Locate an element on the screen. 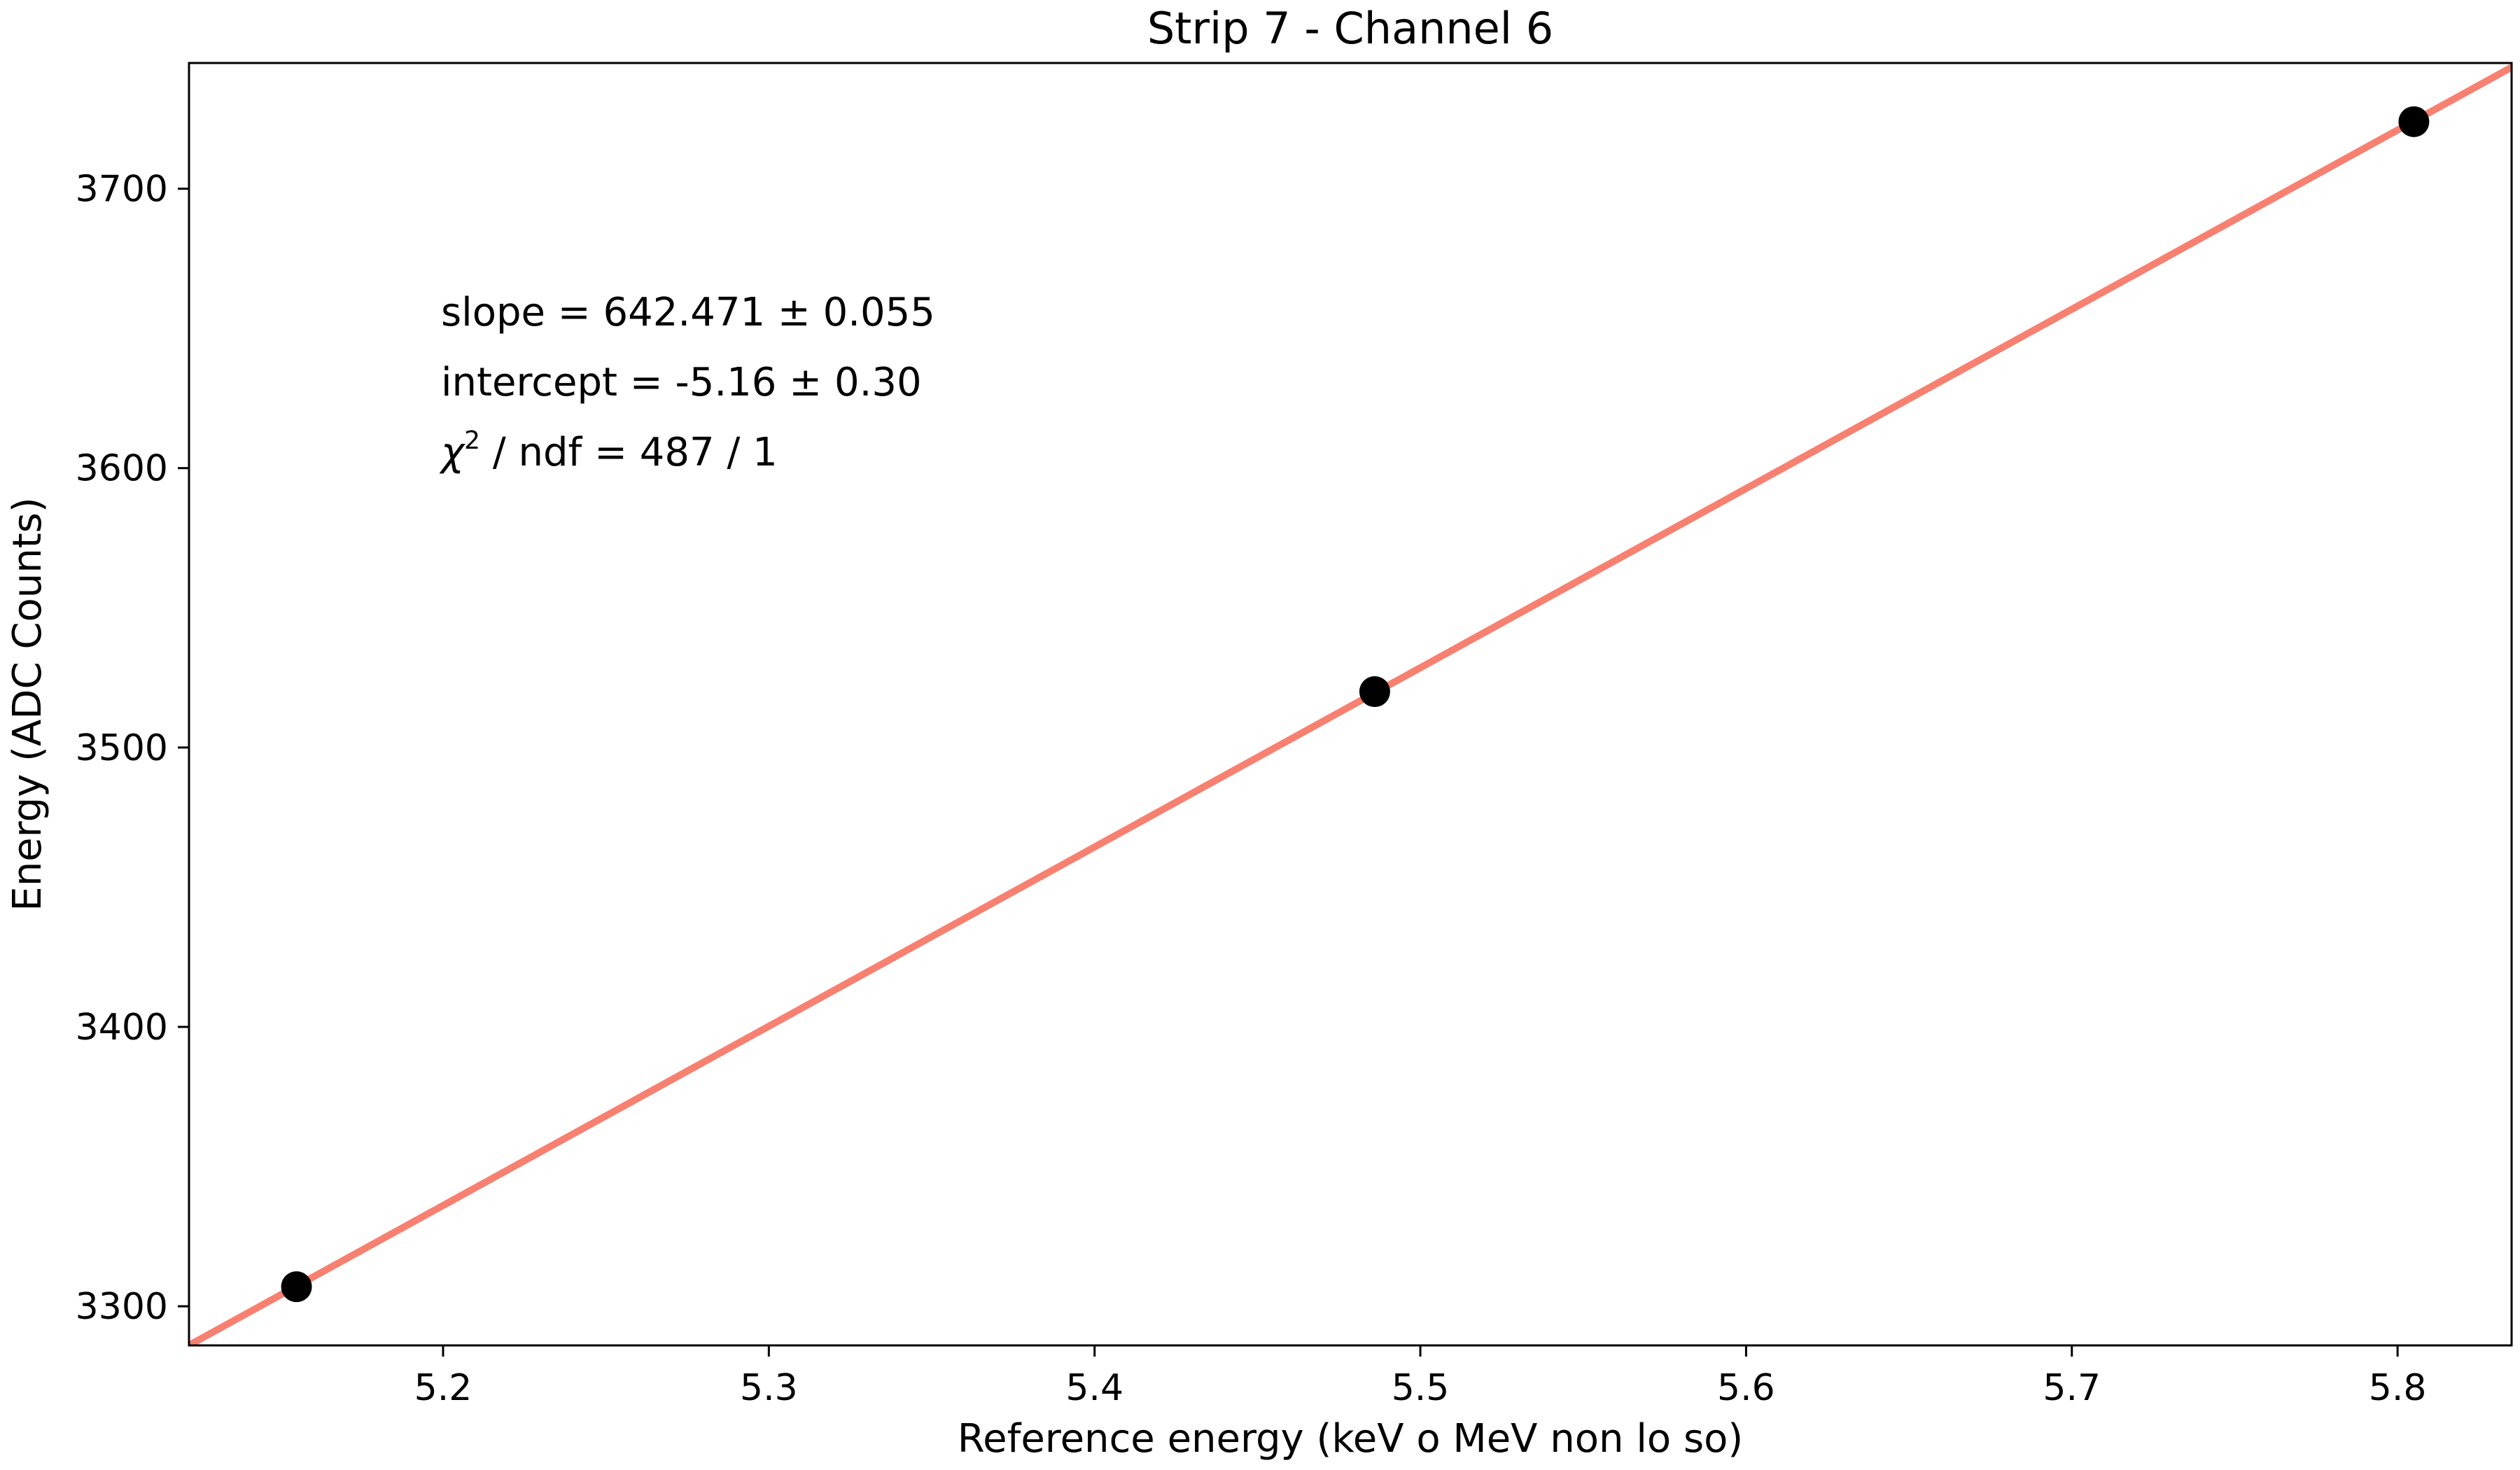  intercept-annotation: intercept = -5.16 ± 0.30 is located at coordinates (681, 382).